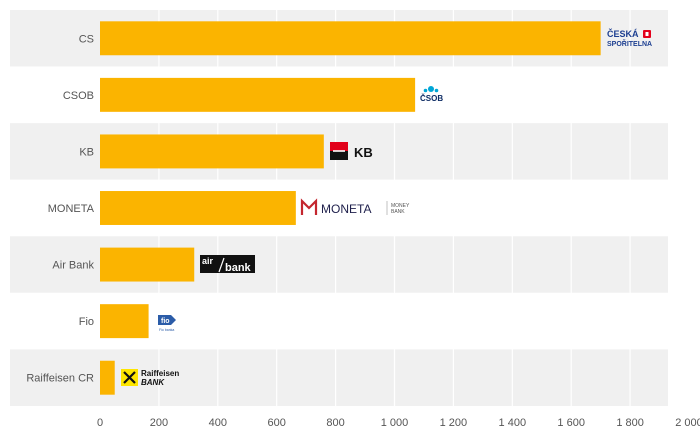  What do you see at coordinates (218, 423) in the screenshot?
I see `x-tick-label-400: 400` at bounding box center [218, 423].